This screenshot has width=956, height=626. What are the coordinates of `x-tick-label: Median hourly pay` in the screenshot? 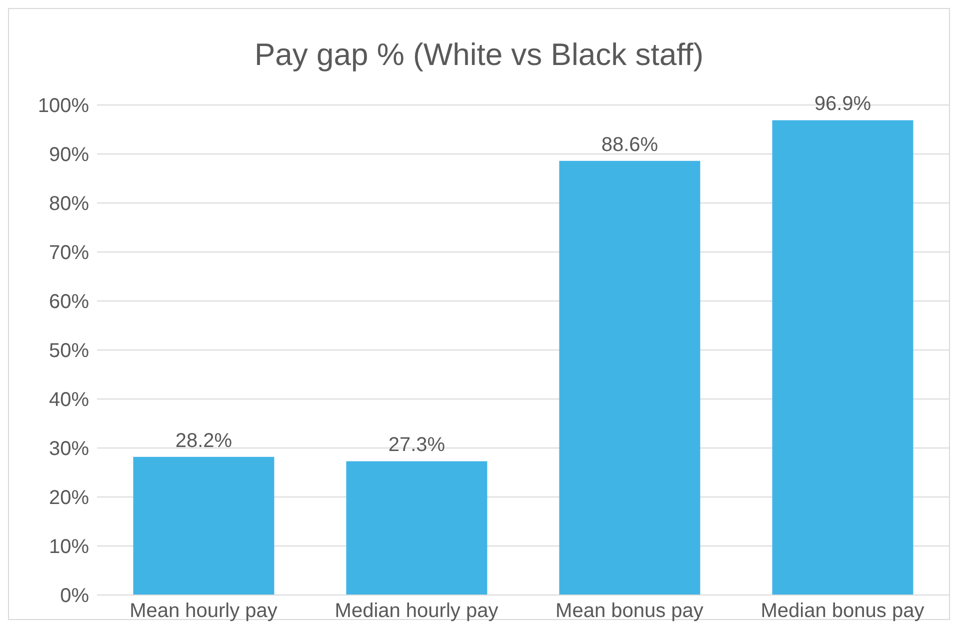 It's located at (416, 611).